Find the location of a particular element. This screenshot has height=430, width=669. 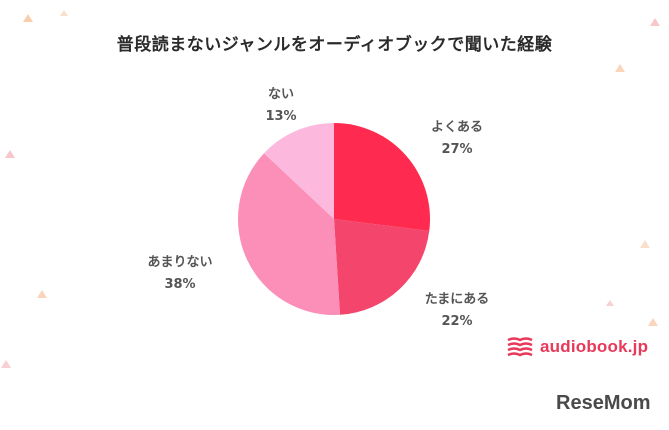

slice-value-label: 27% is located at coordinates (457, 149).